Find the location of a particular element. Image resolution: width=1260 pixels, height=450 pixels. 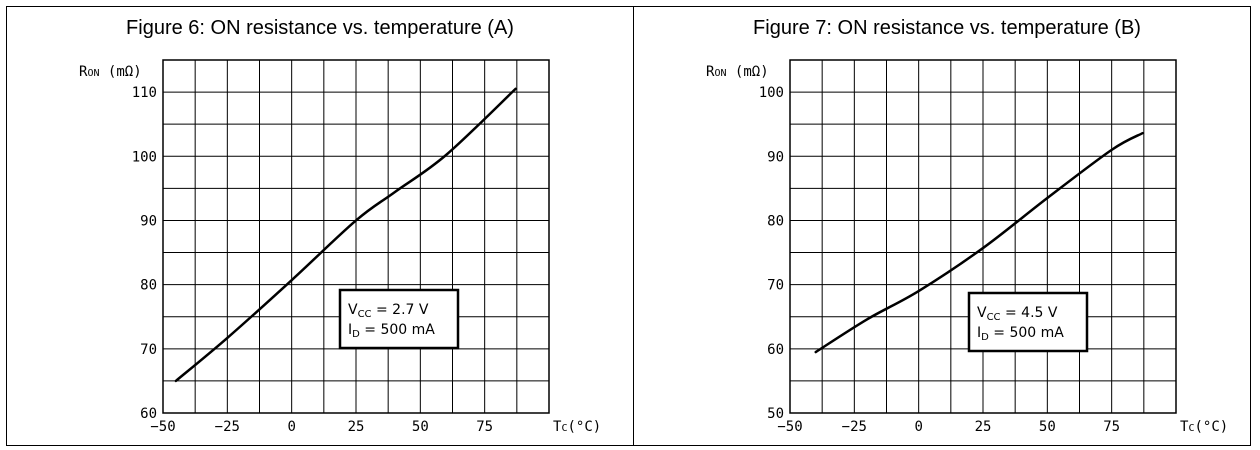

annotation-vcc: VCC = 2.7 V is located at coordinates (388, 311).